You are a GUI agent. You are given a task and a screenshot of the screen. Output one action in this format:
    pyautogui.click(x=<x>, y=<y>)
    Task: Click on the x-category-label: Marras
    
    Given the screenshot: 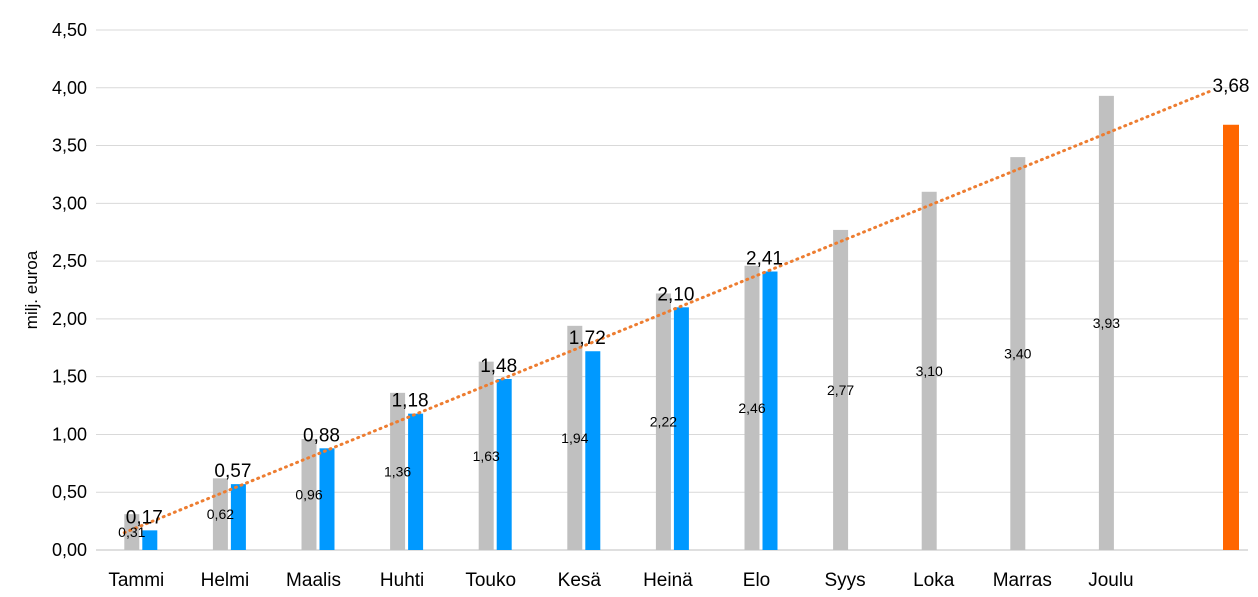 What is the action you would take?
    pyautogui.click(x=1022, y=580)
    